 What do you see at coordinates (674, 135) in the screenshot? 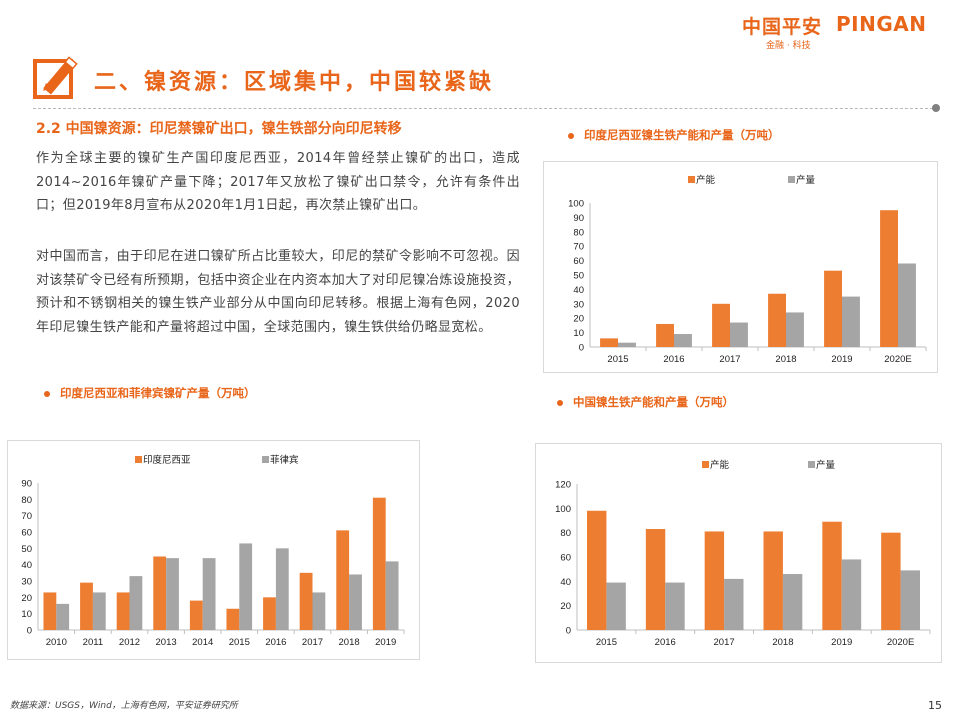
I see `chart-title-indonesia-npi: 印度尼西亚镍生铁产能和产量（万吨）` at bounding box center [674, 135].